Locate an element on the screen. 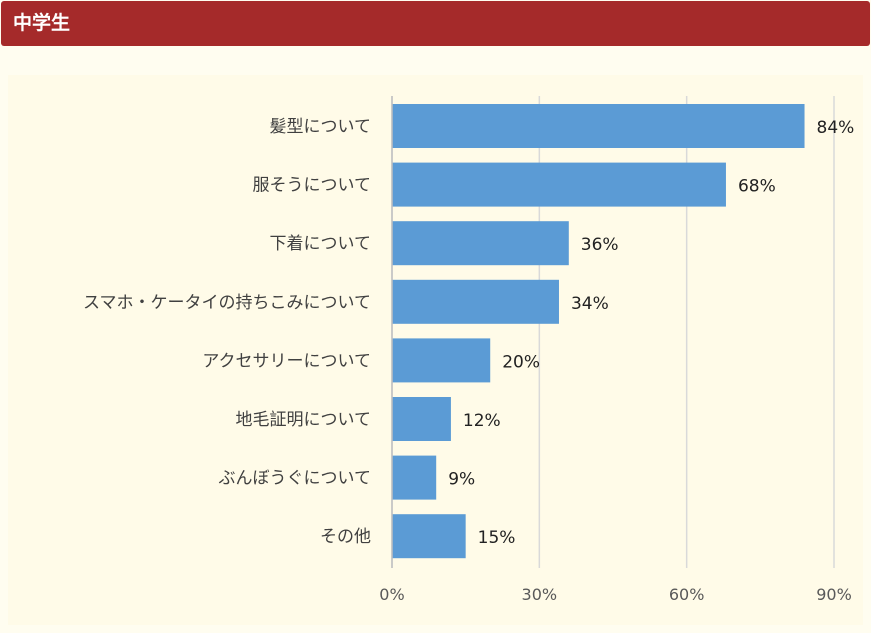  x-tick-label: 90% is located at coordinates (834, 594).